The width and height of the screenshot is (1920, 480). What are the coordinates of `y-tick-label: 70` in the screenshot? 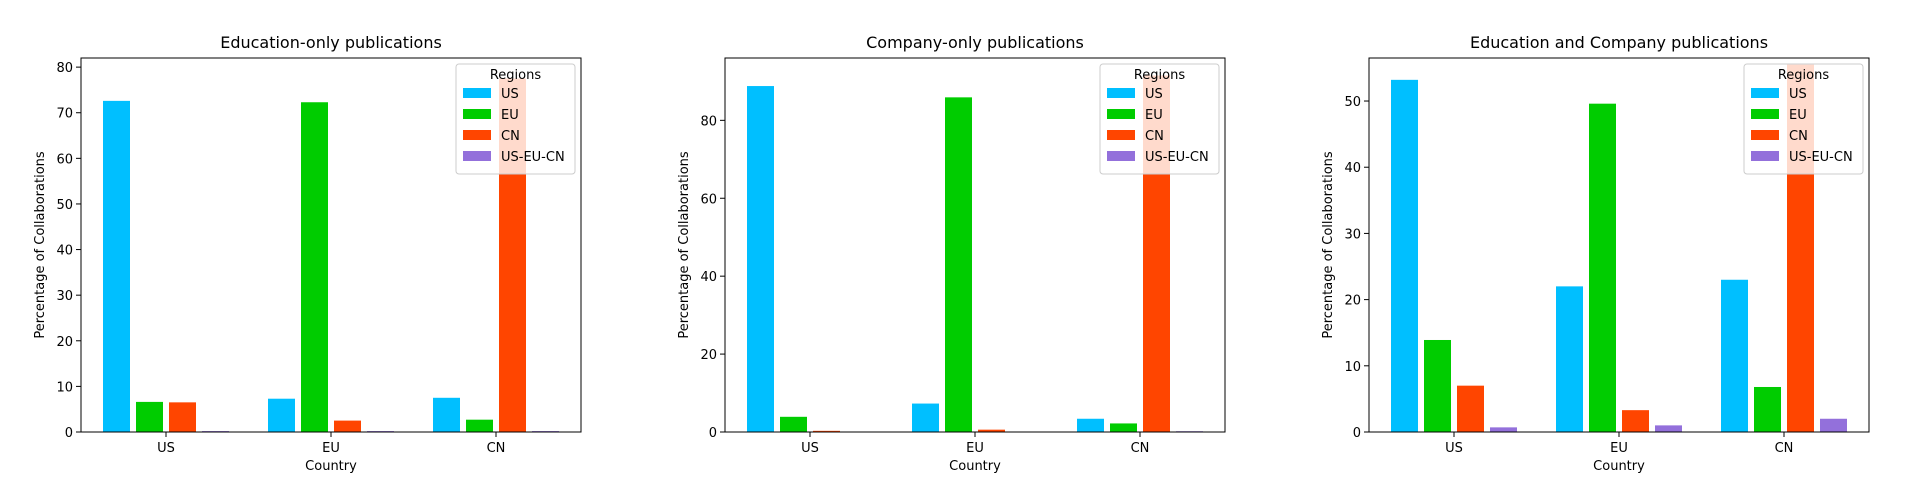 It's located at (64, 114).